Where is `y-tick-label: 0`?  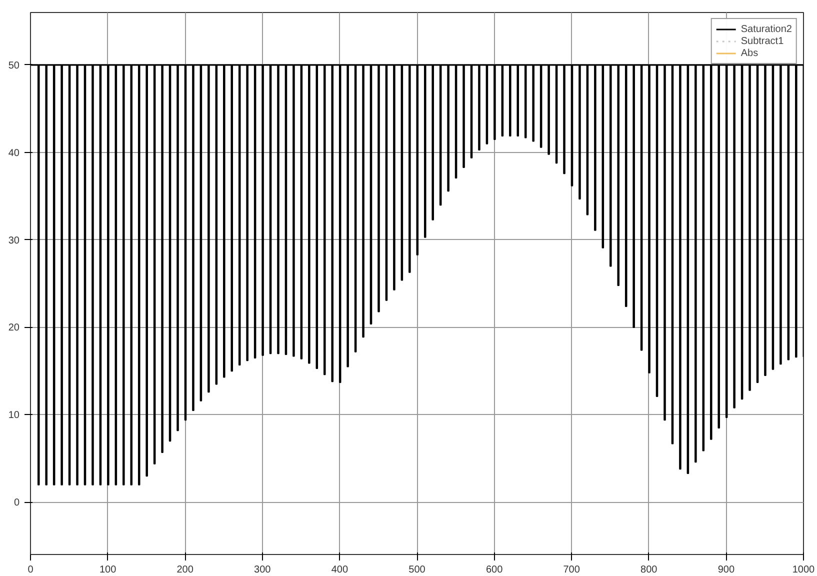 y-tick-label: 0 is located at coordinates (17, 503).